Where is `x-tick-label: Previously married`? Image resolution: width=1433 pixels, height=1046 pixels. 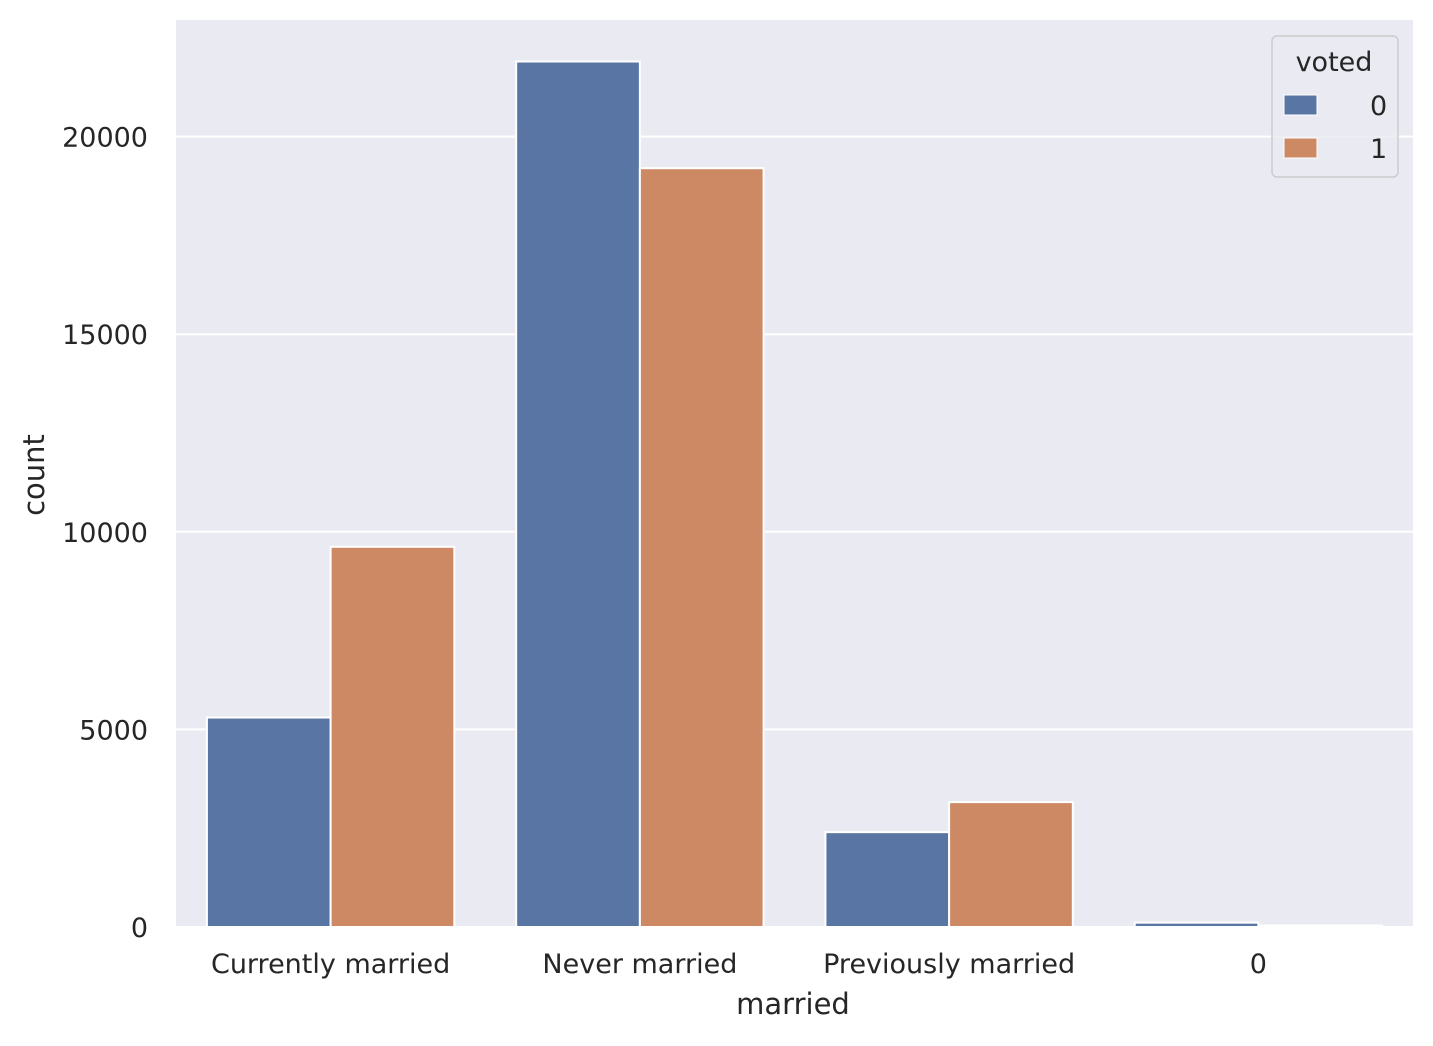 x-tick-label: Previously married is located at coordinates (949, 964).